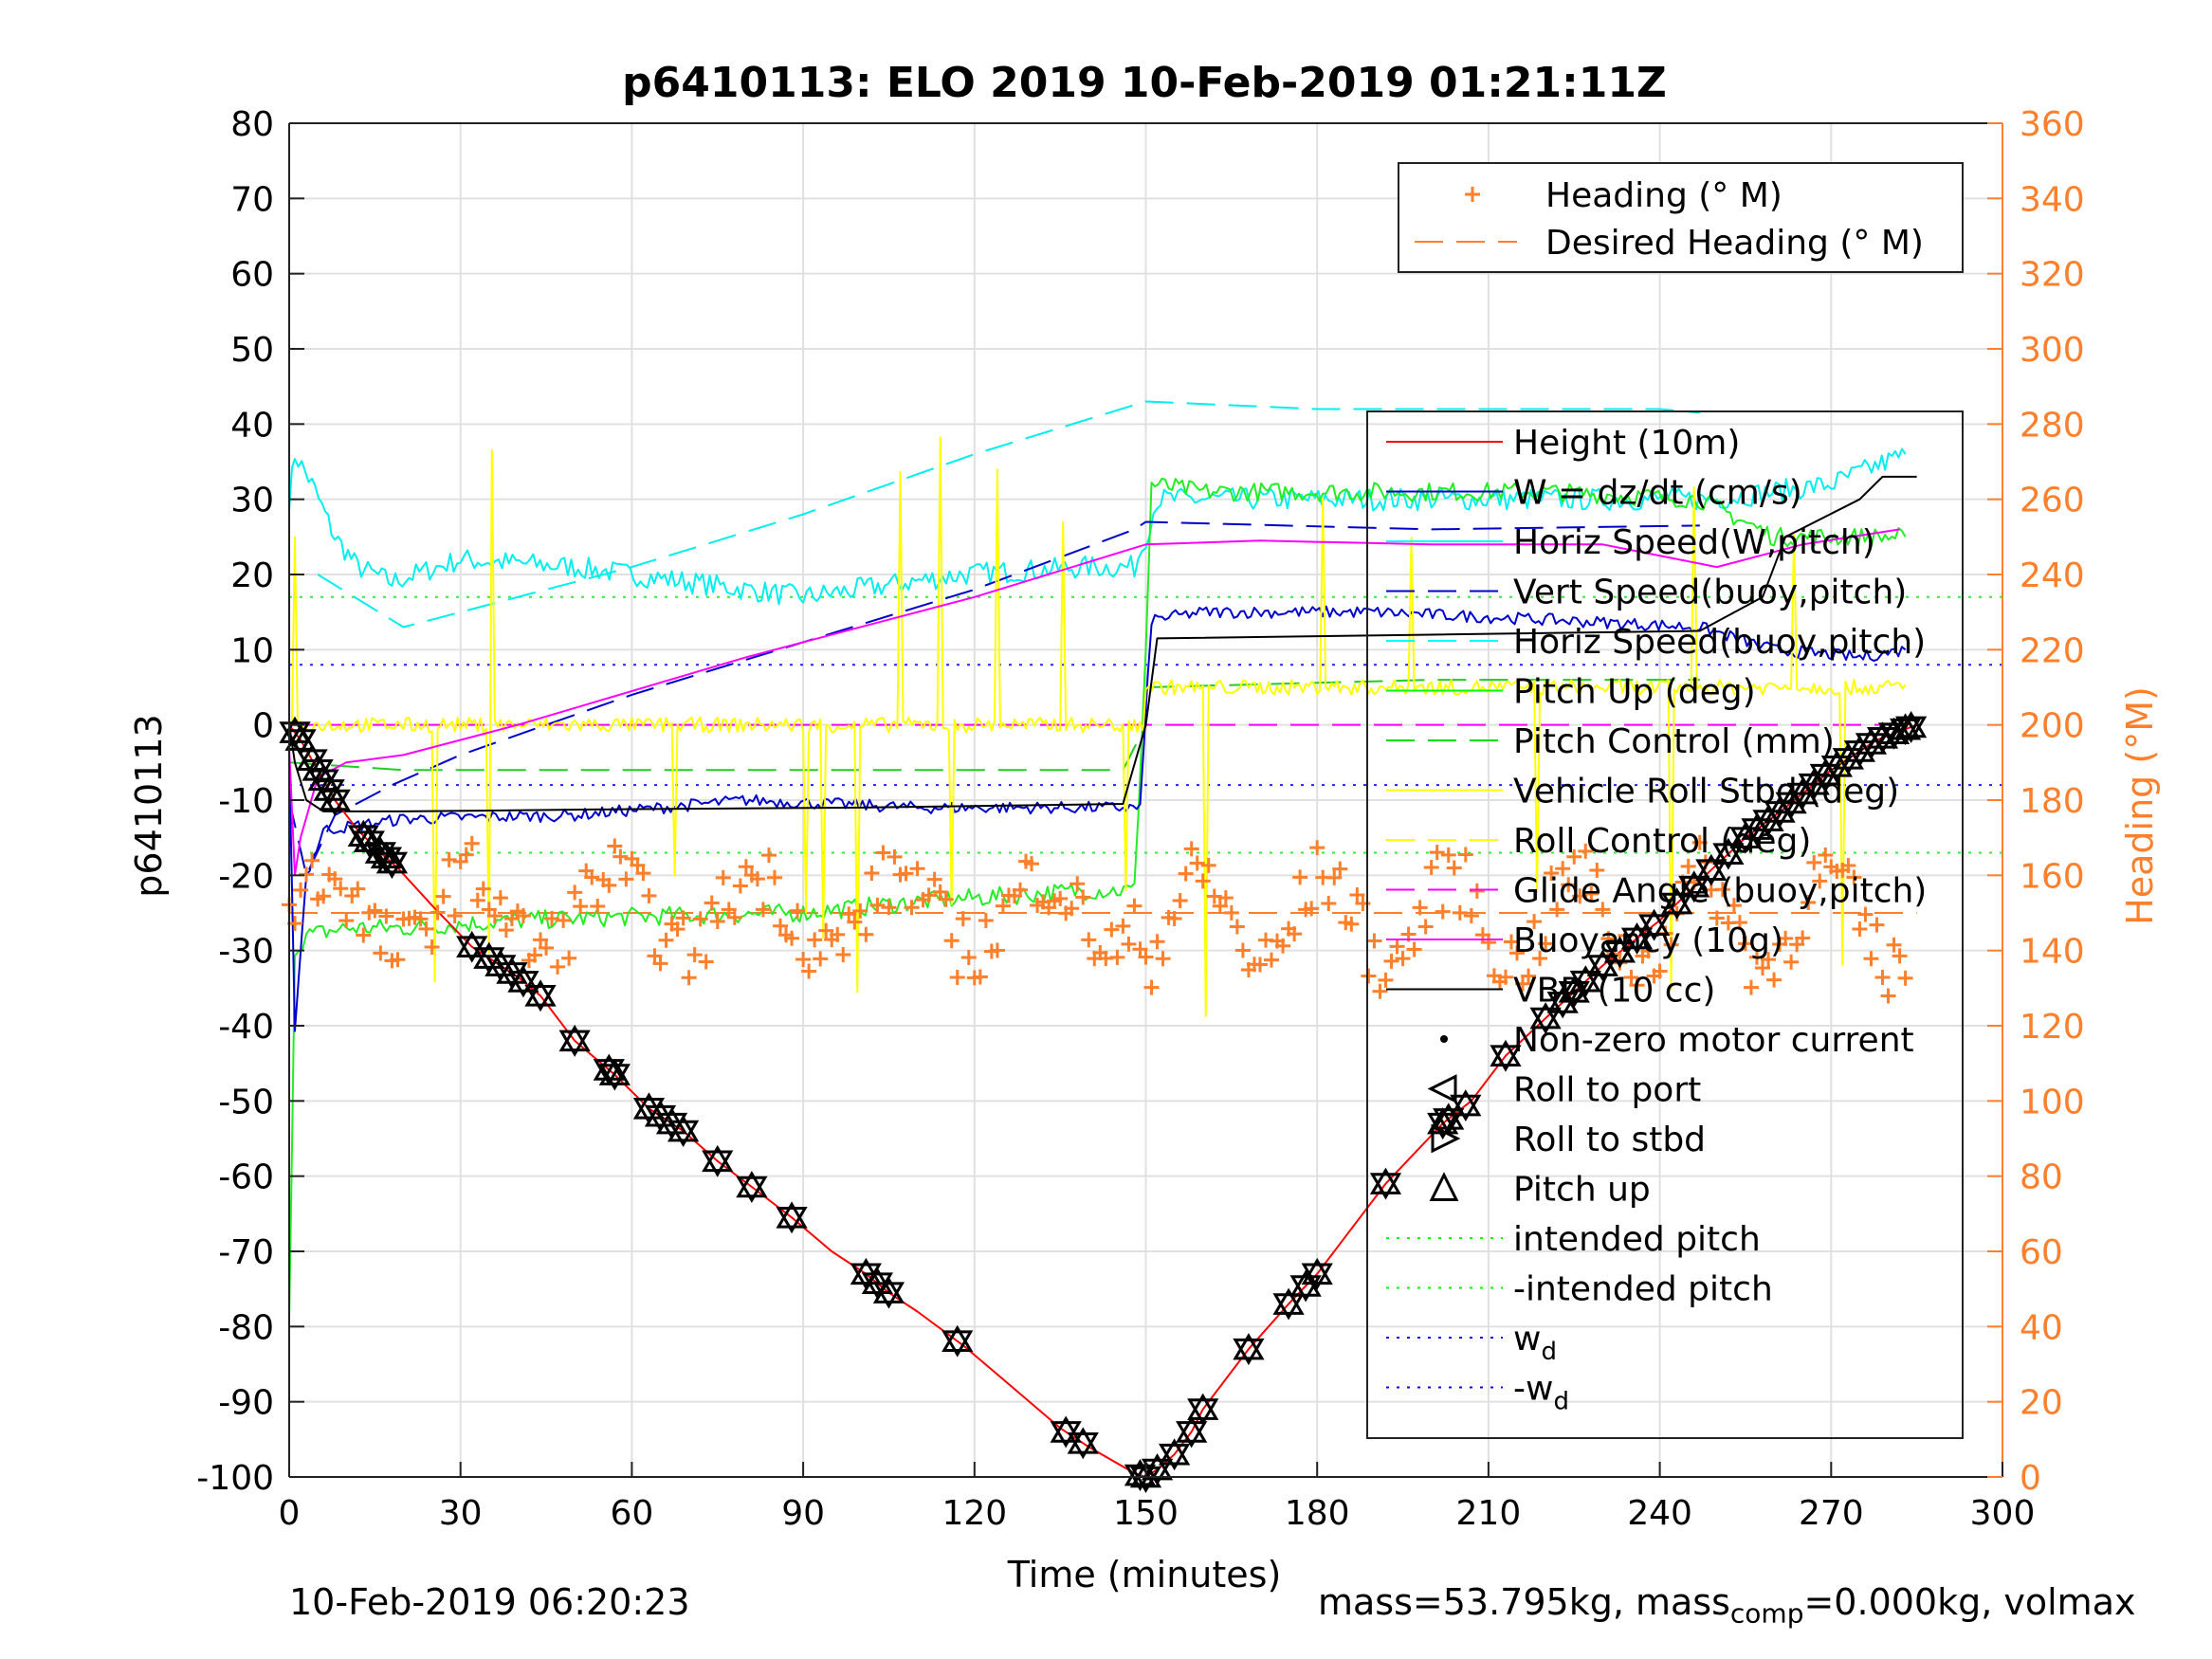  What do you see at coordinates (2052, 425) in the screenshot?
I see `y2-tick-label: 280` at bounding box center [2052, 425].